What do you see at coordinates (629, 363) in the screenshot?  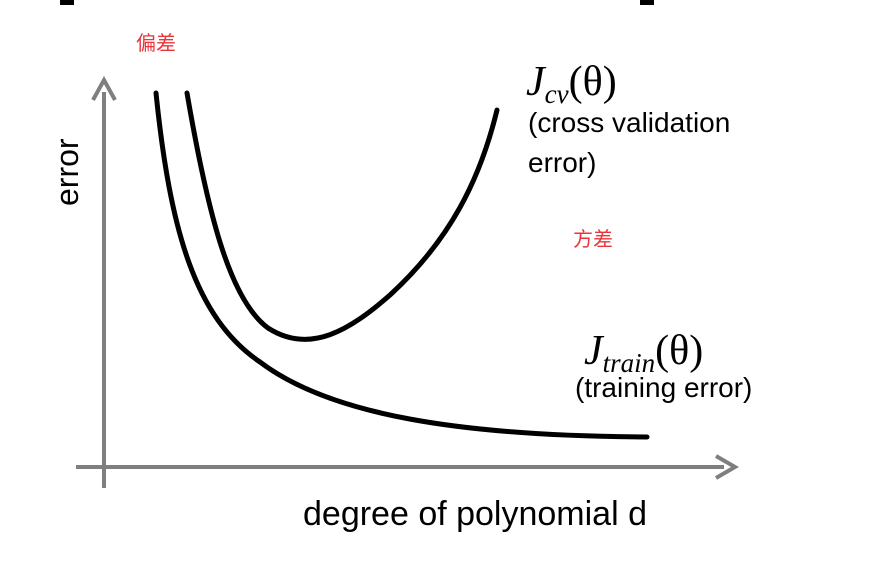 I see `train-subscript: train` at bounding box center [629, 363].